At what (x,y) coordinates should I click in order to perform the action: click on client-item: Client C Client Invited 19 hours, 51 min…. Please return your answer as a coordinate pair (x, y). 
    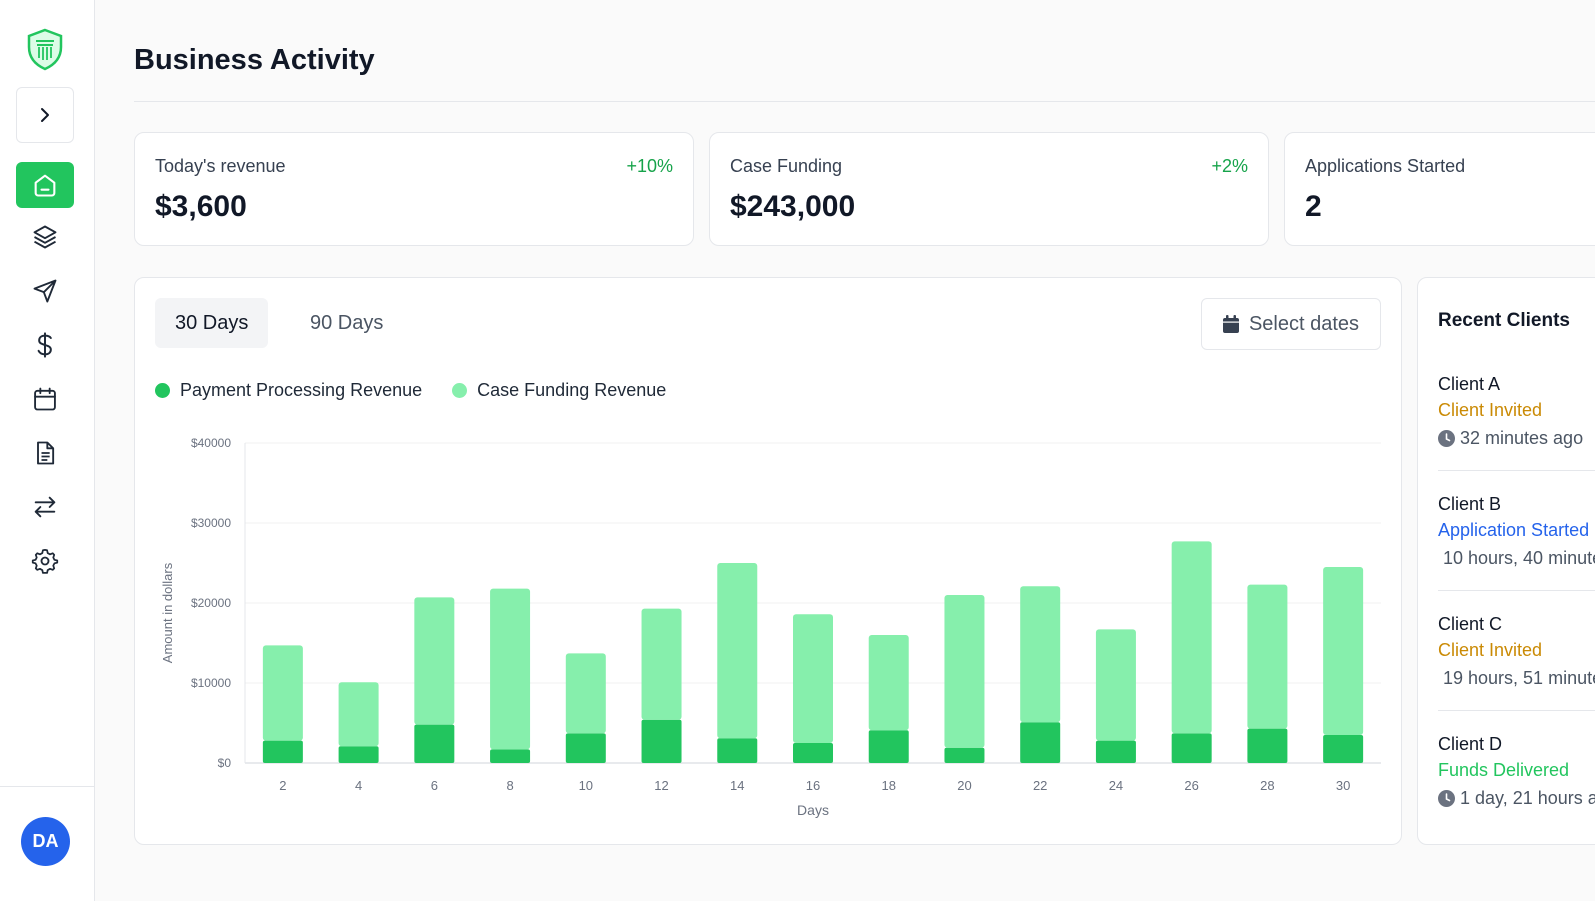
    Looking at the image, I should click on (1516, 651).